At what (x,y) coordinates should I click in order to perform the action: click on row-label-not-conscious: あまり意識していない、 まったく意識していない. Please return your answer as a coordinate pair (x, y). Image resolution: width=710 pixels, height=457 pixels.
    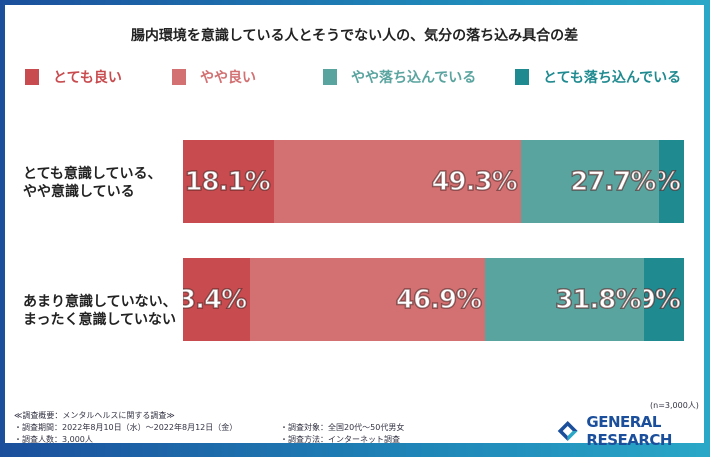
    Looking at the image, I should click on (100, 311).